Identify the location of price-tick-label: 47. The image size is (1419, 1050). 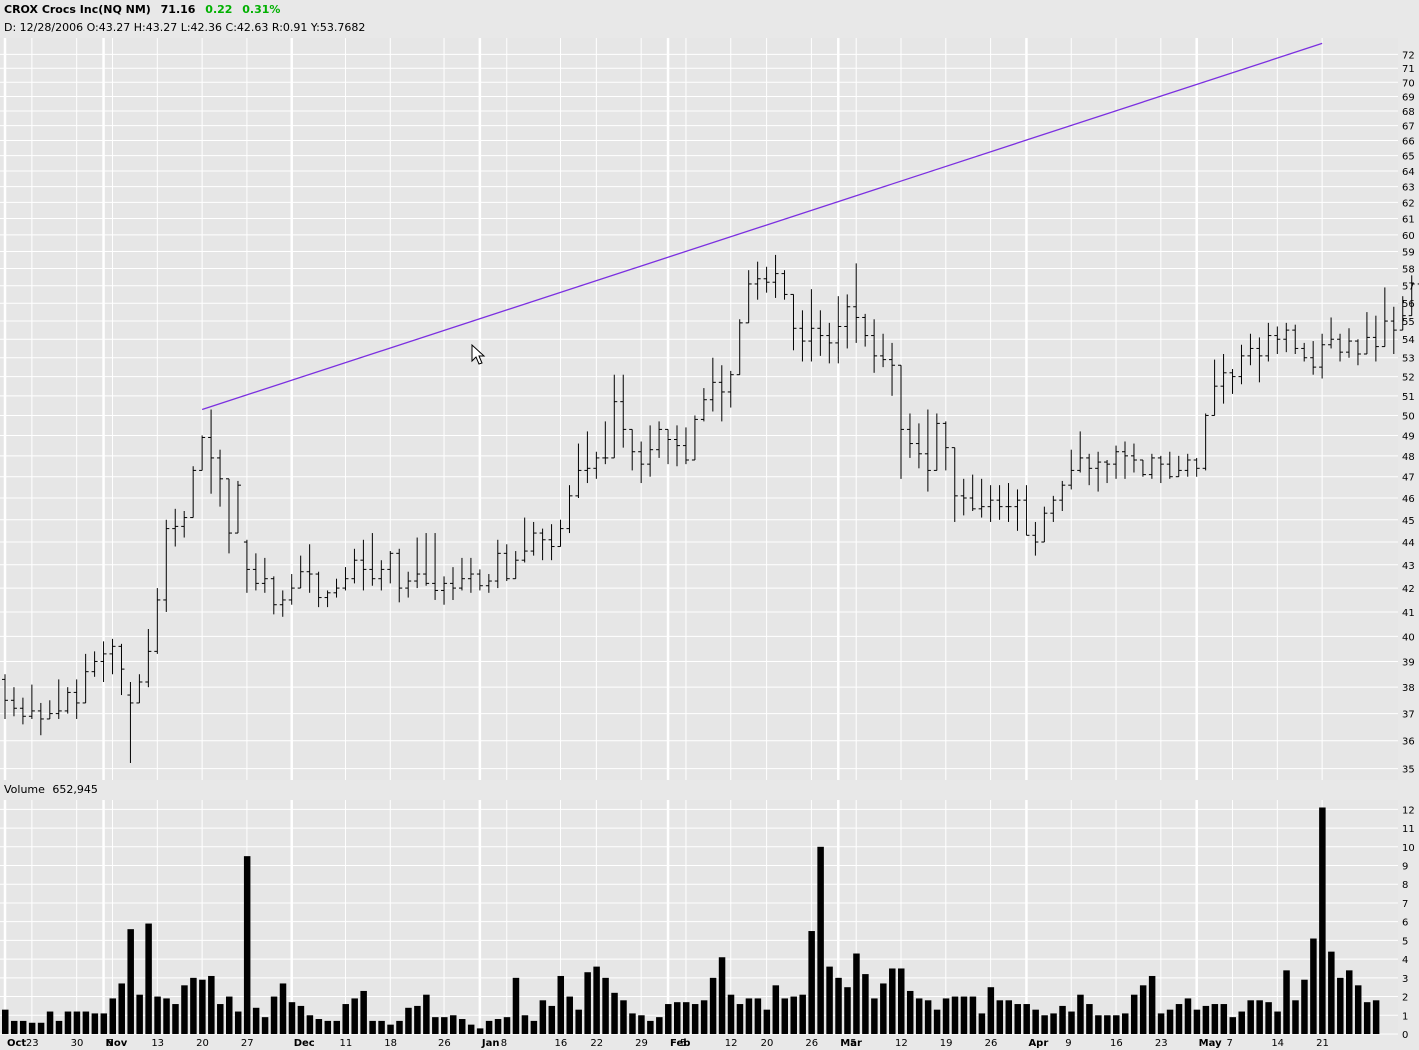
(1408, 478).